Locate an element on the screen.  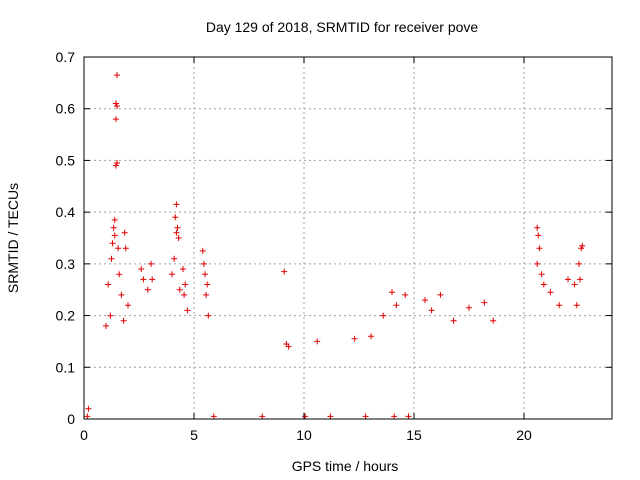
y-tick-label: 0.3 is located at coordinates (66, 264).